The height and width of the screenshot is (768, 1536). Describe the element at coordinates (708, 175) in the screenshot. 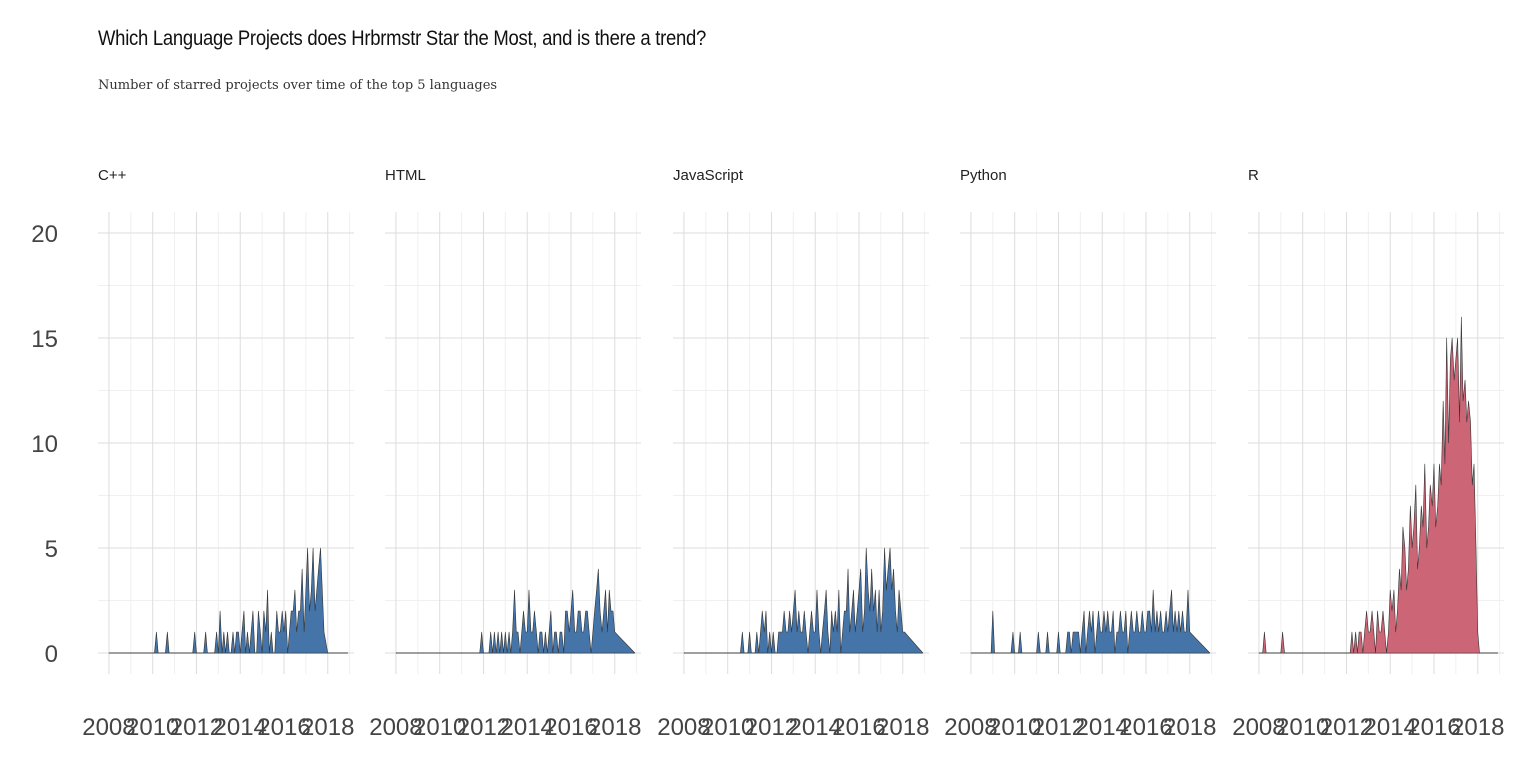

I see `facet-label: JavaScript` at that location.